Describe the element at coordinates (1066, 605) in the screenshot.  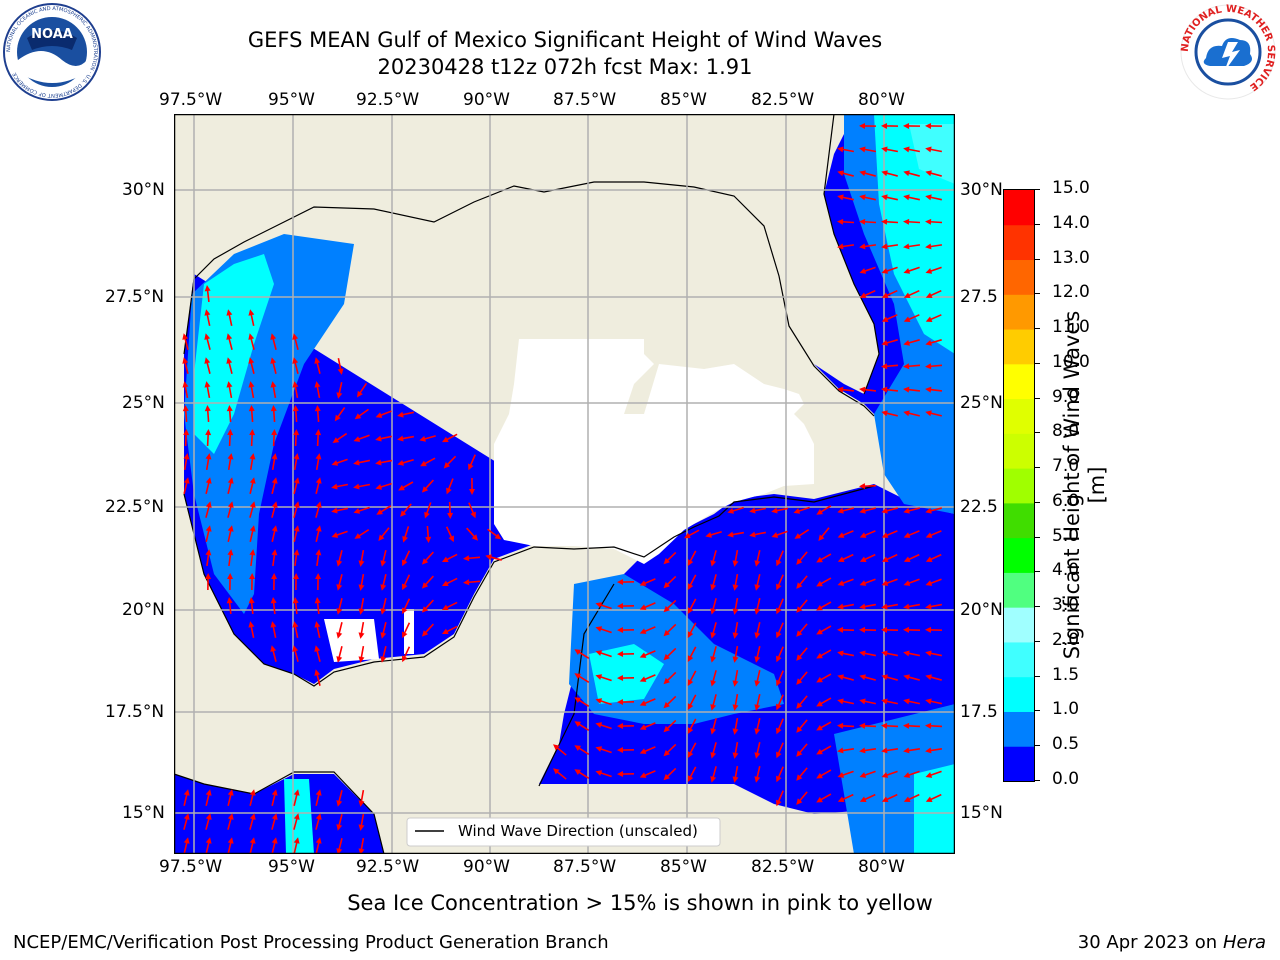
I see `colorbar-tick-label: 3.0` at that location.